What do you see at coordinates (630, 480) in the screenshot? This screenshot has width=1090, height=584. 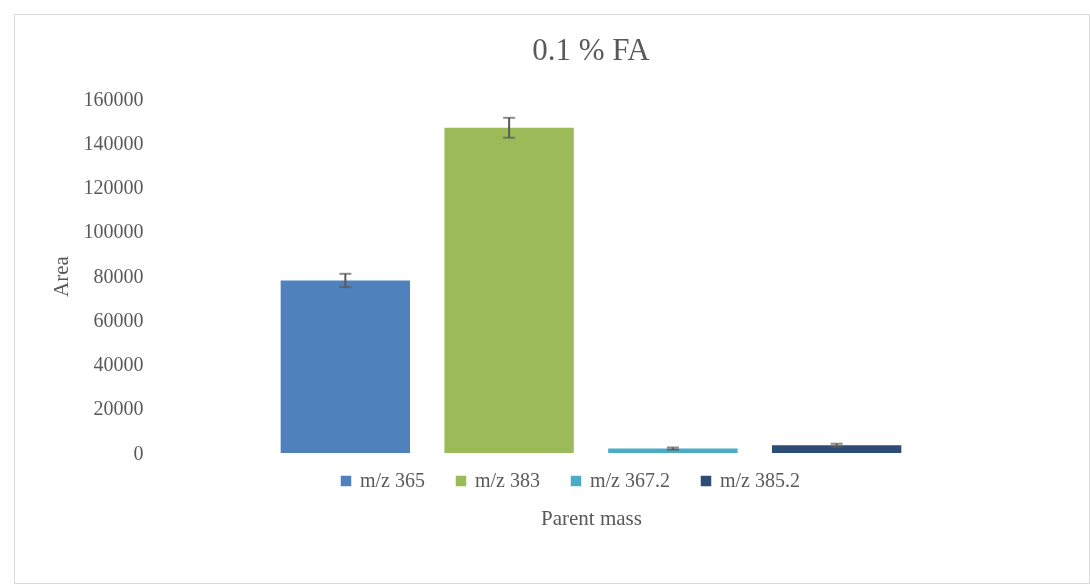 I see `legend-label: m/z 367.2` at bounding box center [630, 480].